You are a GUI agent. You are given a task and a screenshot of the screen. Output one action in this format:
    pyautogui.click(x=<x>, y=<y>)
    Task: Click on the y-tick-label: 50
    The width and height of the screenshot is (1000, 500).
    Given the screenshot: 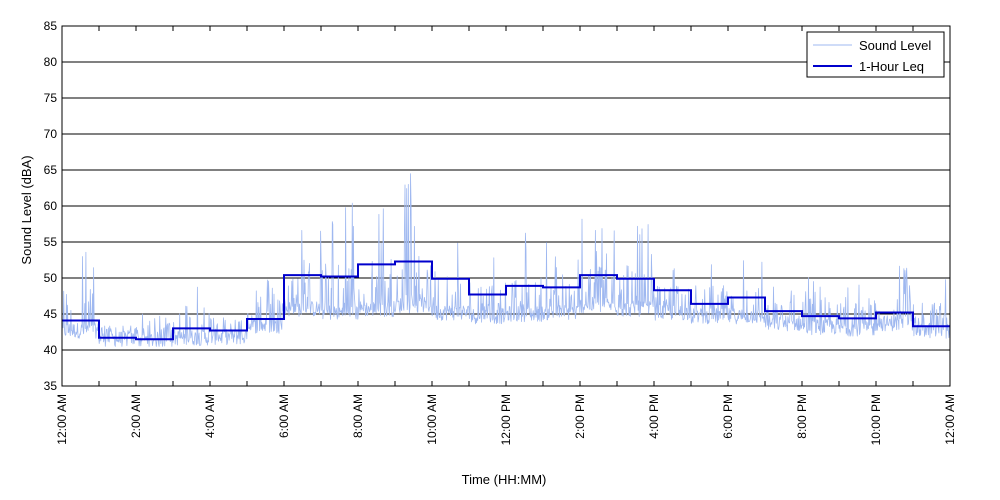 What is the action you would take?
    pyautogui.click(x=51, y=278)
    